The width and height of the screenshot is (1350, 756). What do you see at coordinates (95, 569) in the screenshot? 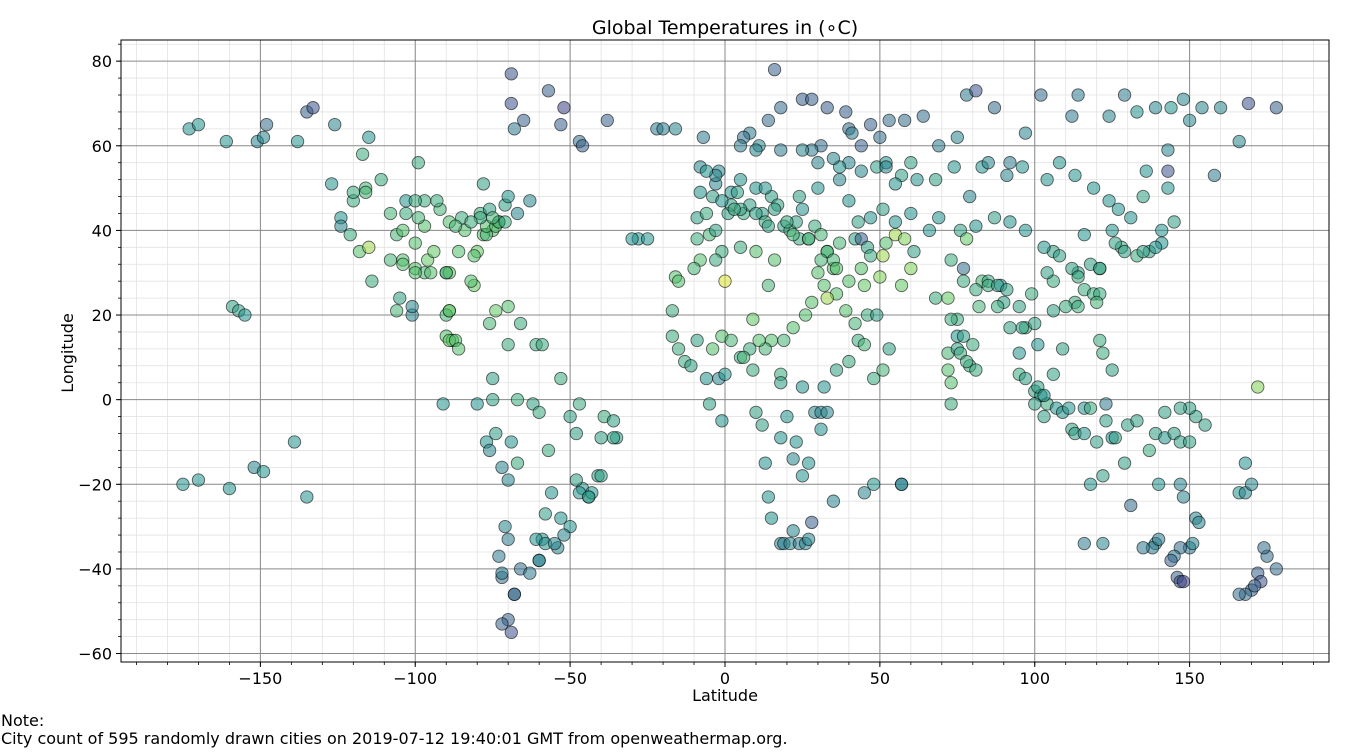
I see `y-tick-label: −40` at bounding box center [95, 569].